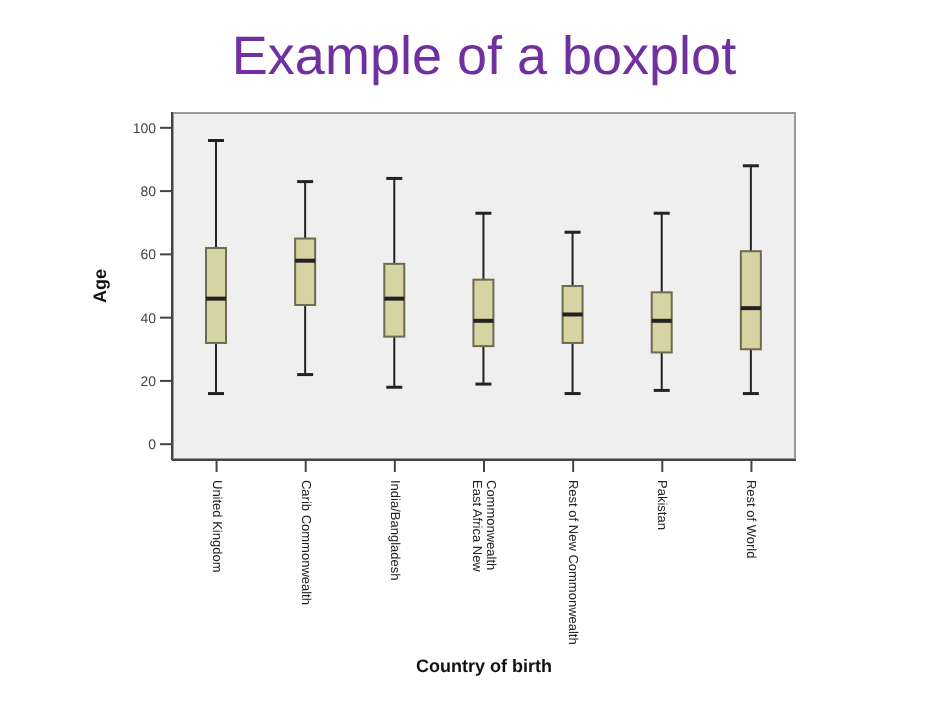 Image resolution: width=948 pixels, height=710 pixels. I want to click on x-axis-title: Country of birth, so click(484, 666).